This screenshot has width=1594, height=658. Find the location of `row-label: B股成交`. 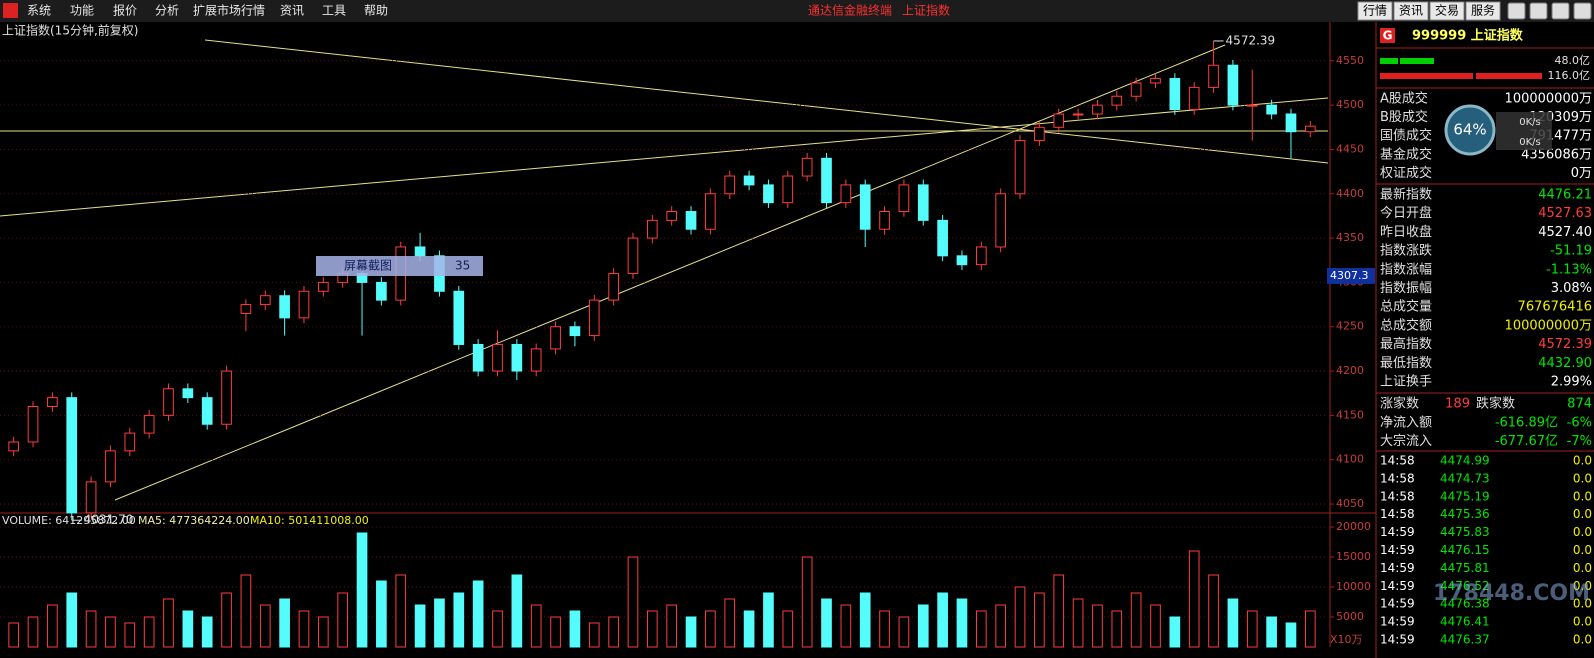

row-label: B股成交 is located at coordinates (1404, 117).